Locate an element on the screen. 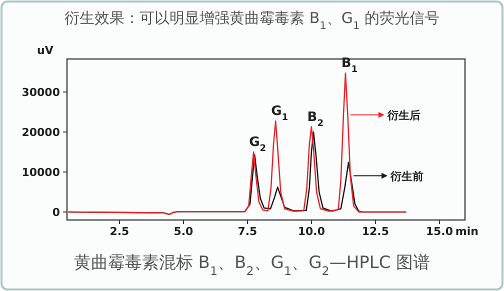 The image size is (504, 291). legend-label: 衍生后 is located at coordinates (403, 115).